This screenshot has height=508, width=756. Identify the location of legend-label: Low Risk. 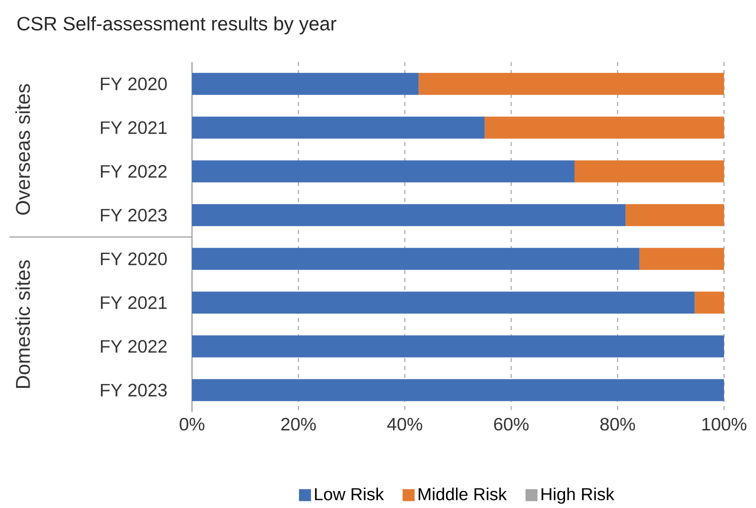
(349, 494).